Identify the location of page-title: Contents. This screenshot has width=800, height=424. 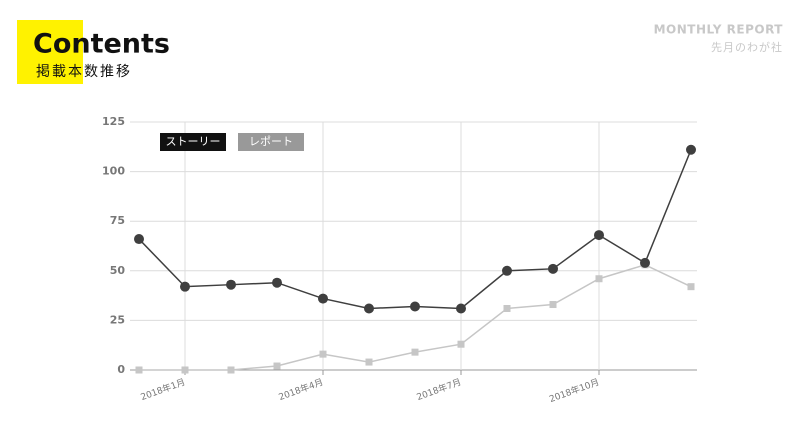
(101, 44).